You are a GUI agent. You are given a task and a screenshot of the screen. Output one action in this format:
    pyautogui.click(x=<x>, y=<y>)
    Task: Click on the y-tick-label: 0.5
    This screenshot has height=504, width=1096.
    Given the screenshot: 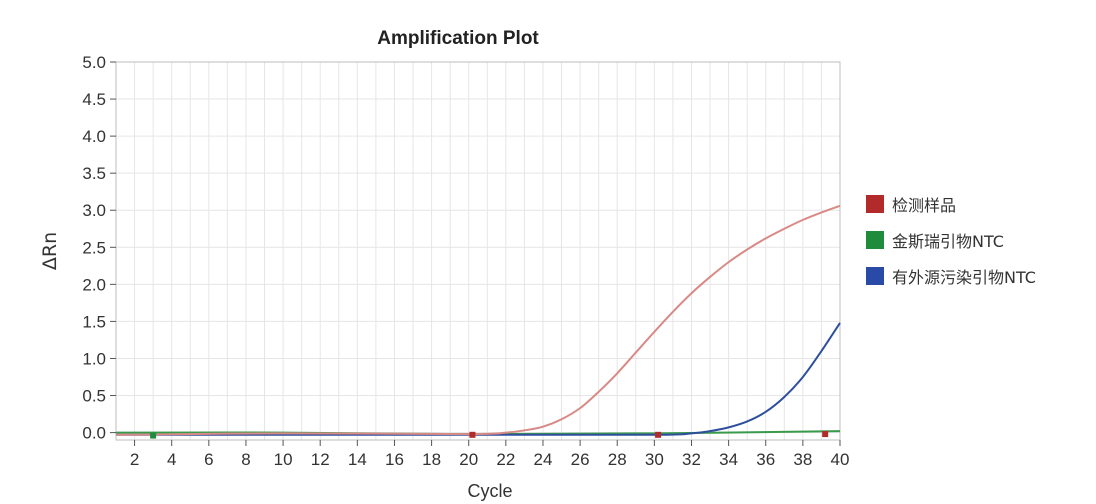 What is the action you would take?
    pyautogui.click(x=94, y=396)
    